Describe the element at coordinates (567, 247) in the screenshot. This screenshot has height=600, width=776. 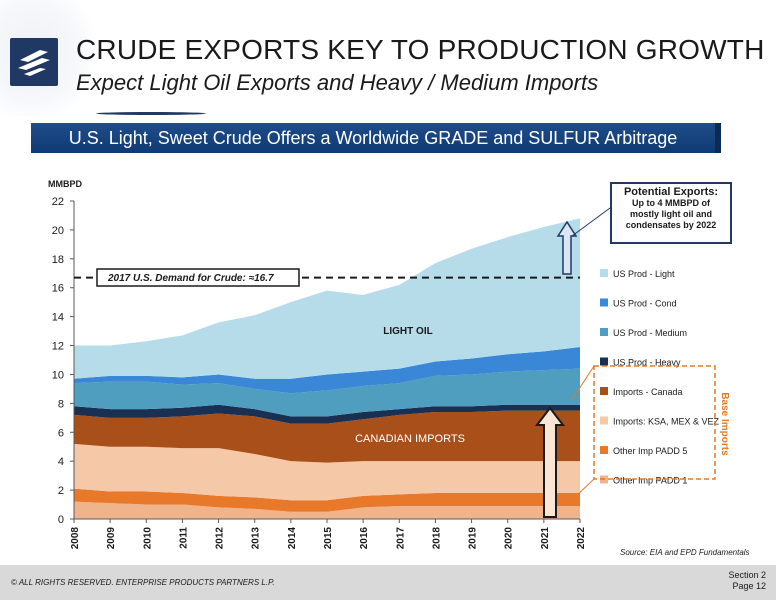
I see `exports-arrow` at that location.